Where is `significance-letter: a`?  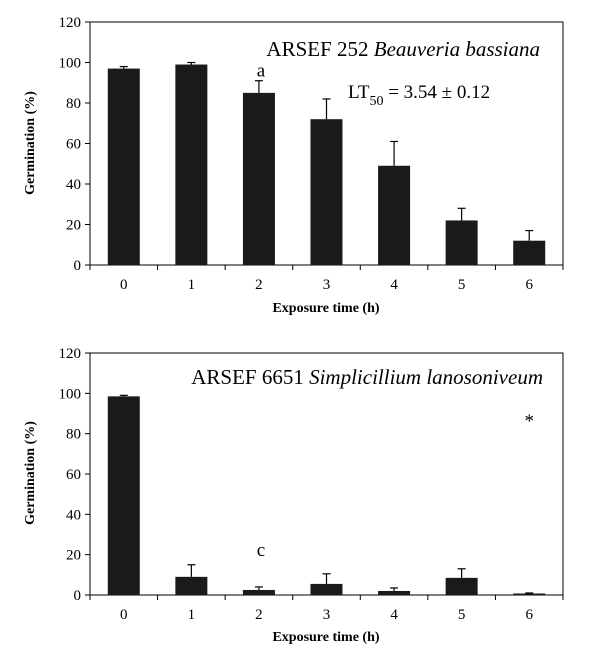
significance-letter: a is located at coordinates (261, 71).